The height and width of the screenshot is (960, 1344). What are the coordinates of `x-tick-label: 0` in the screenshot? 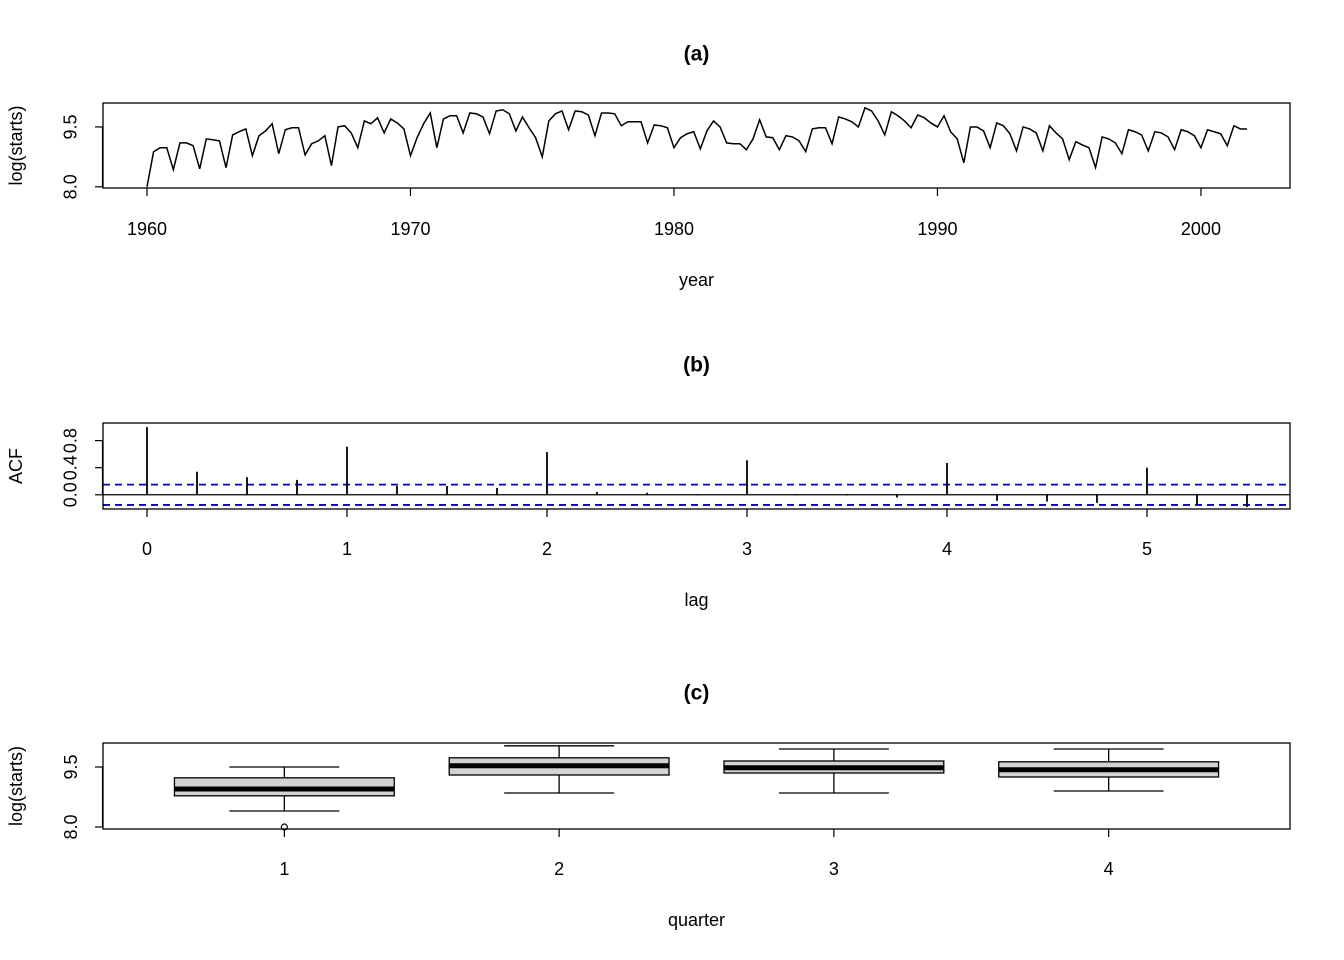 It's located at (147, 549).